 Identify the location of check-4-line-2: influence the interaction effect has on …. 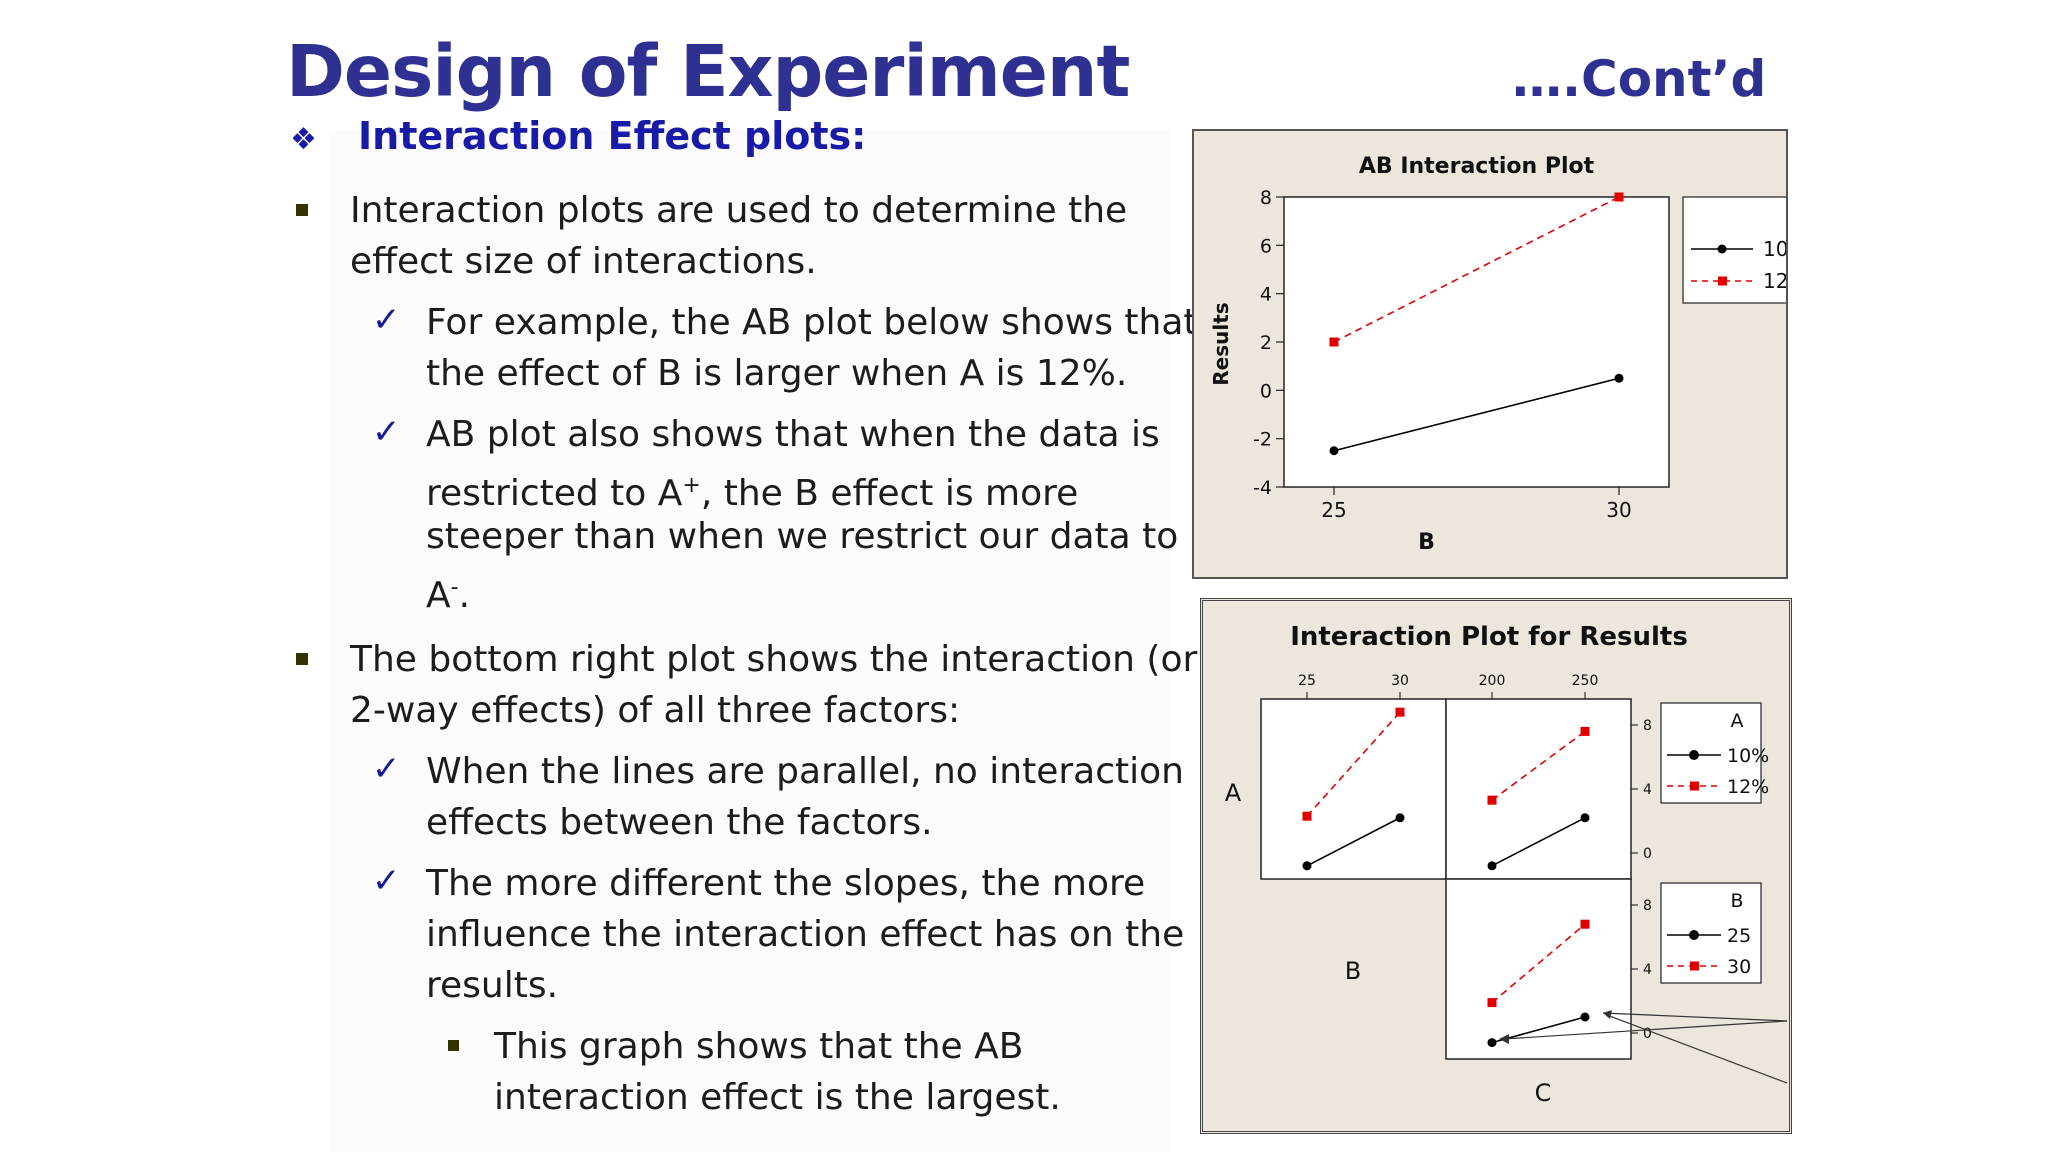
(805, 934).